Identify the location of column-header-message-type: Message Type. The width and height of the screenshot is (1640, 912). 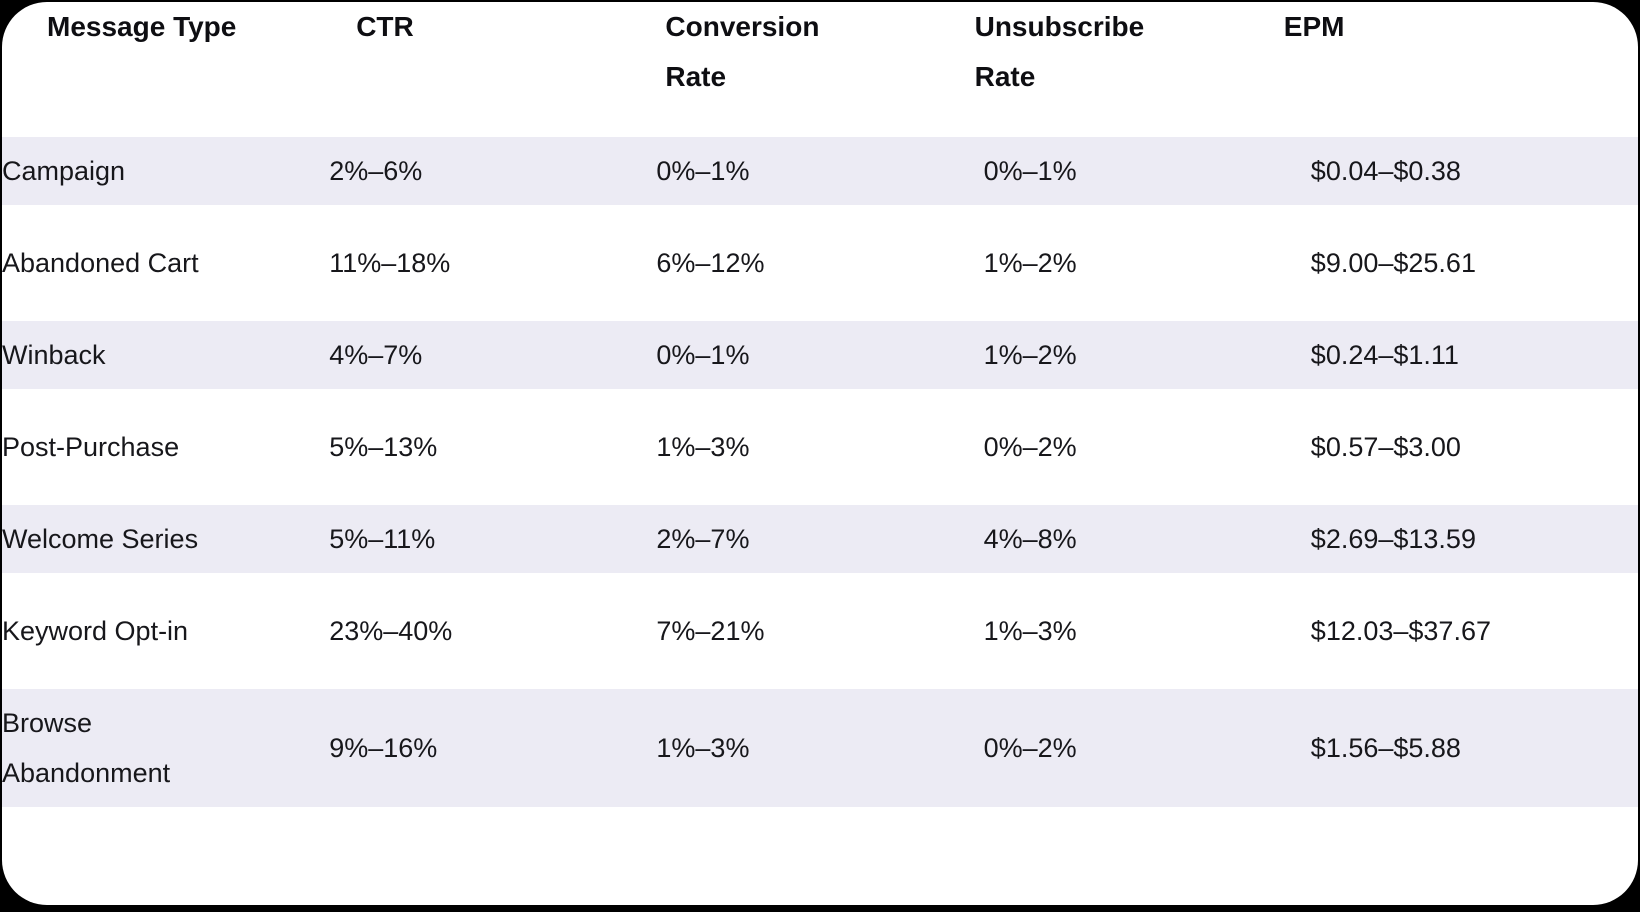
(142, 26).